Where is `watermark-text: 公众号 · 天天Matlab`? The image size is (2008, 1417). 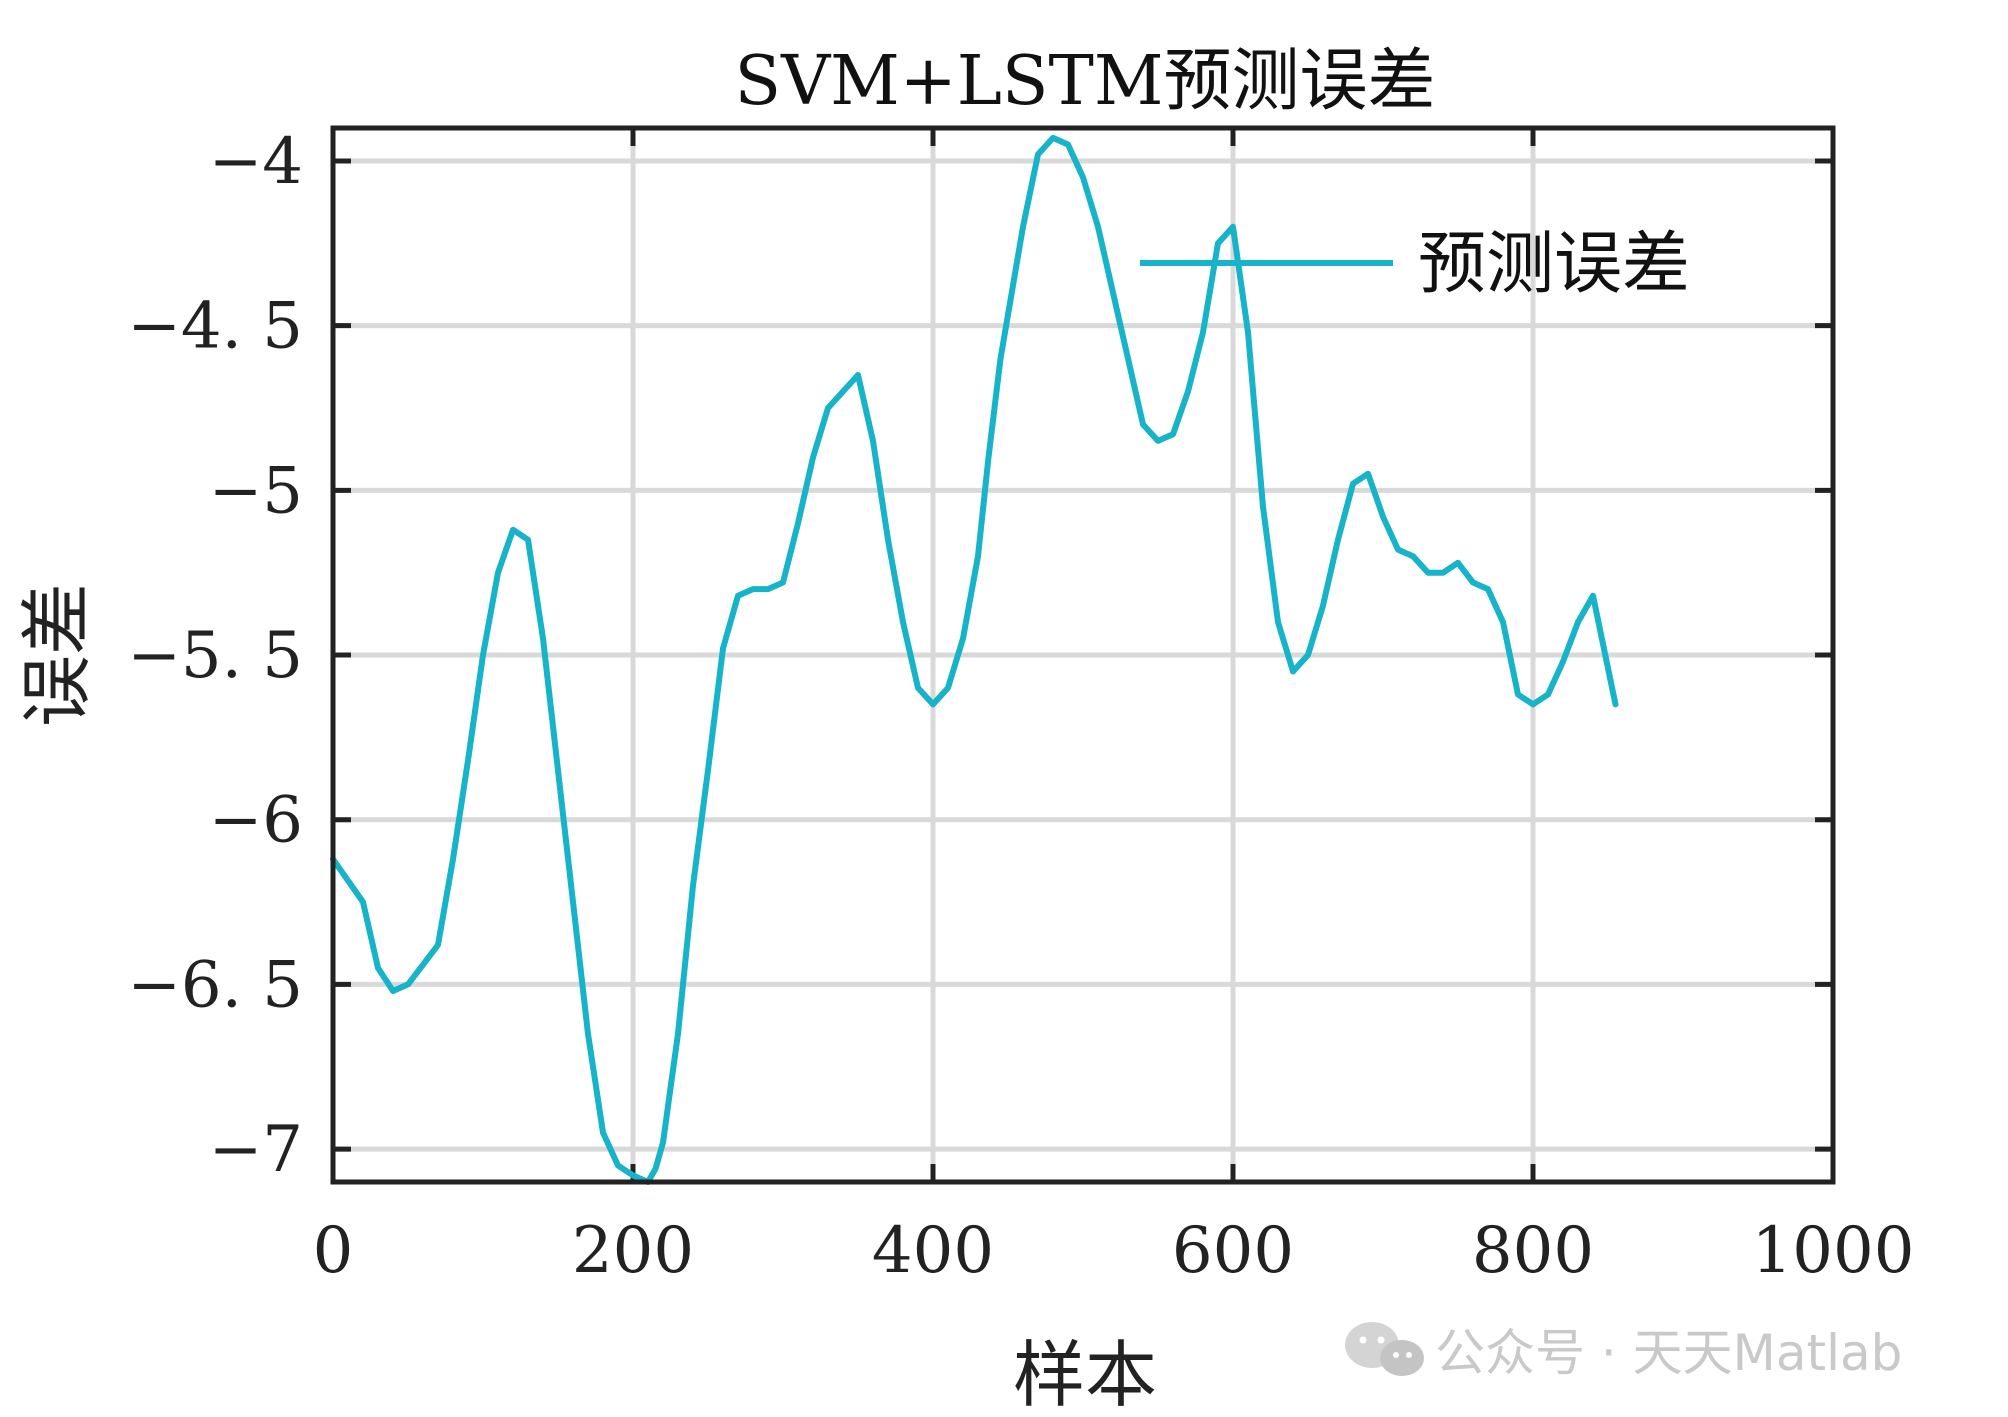
watermark-text: 公众号 · 天天Matlab is located at coordinates (1668, 1353).